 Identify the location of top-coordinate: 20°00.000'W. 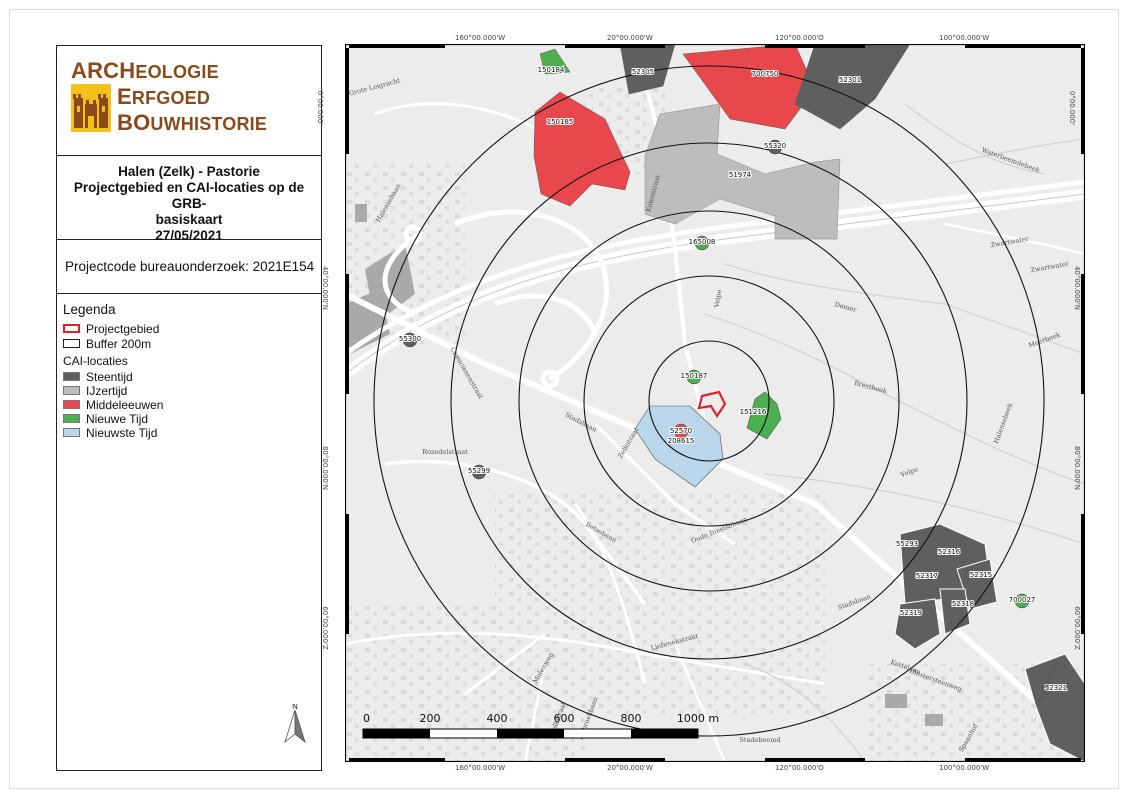
(630, 38).